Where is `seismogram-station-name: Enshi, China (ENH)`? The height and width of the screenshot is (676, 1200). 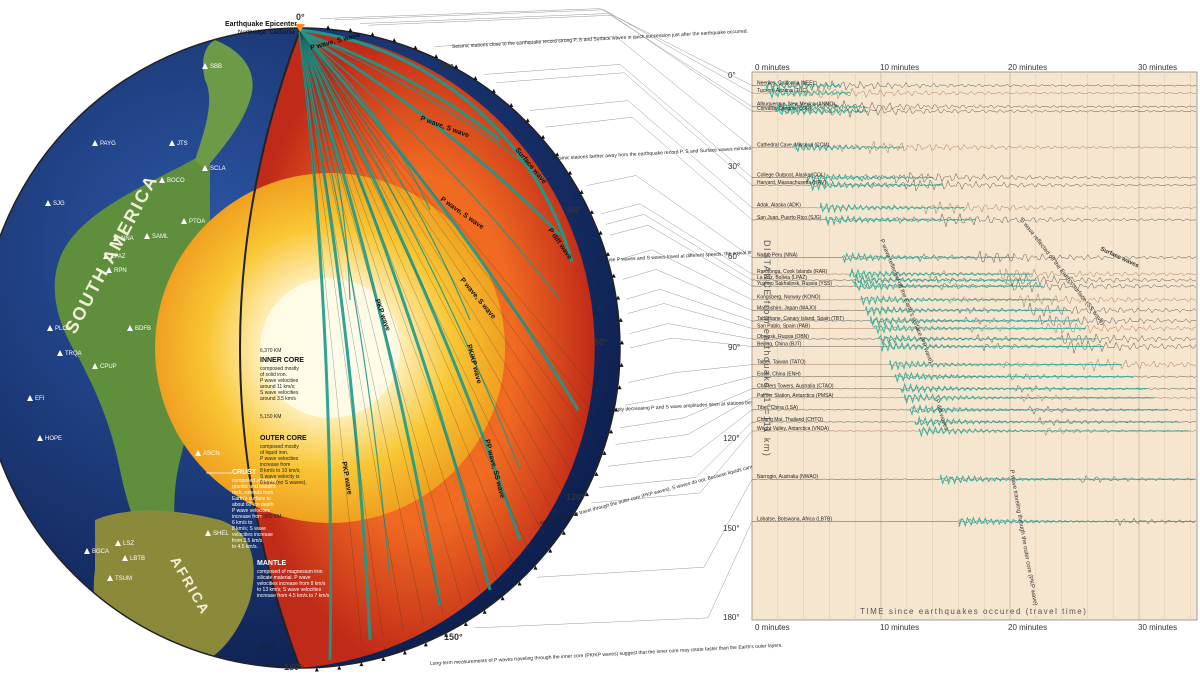 seismogram-station-name: Enshi, China (ENH) is located at coordinates (779, 375).